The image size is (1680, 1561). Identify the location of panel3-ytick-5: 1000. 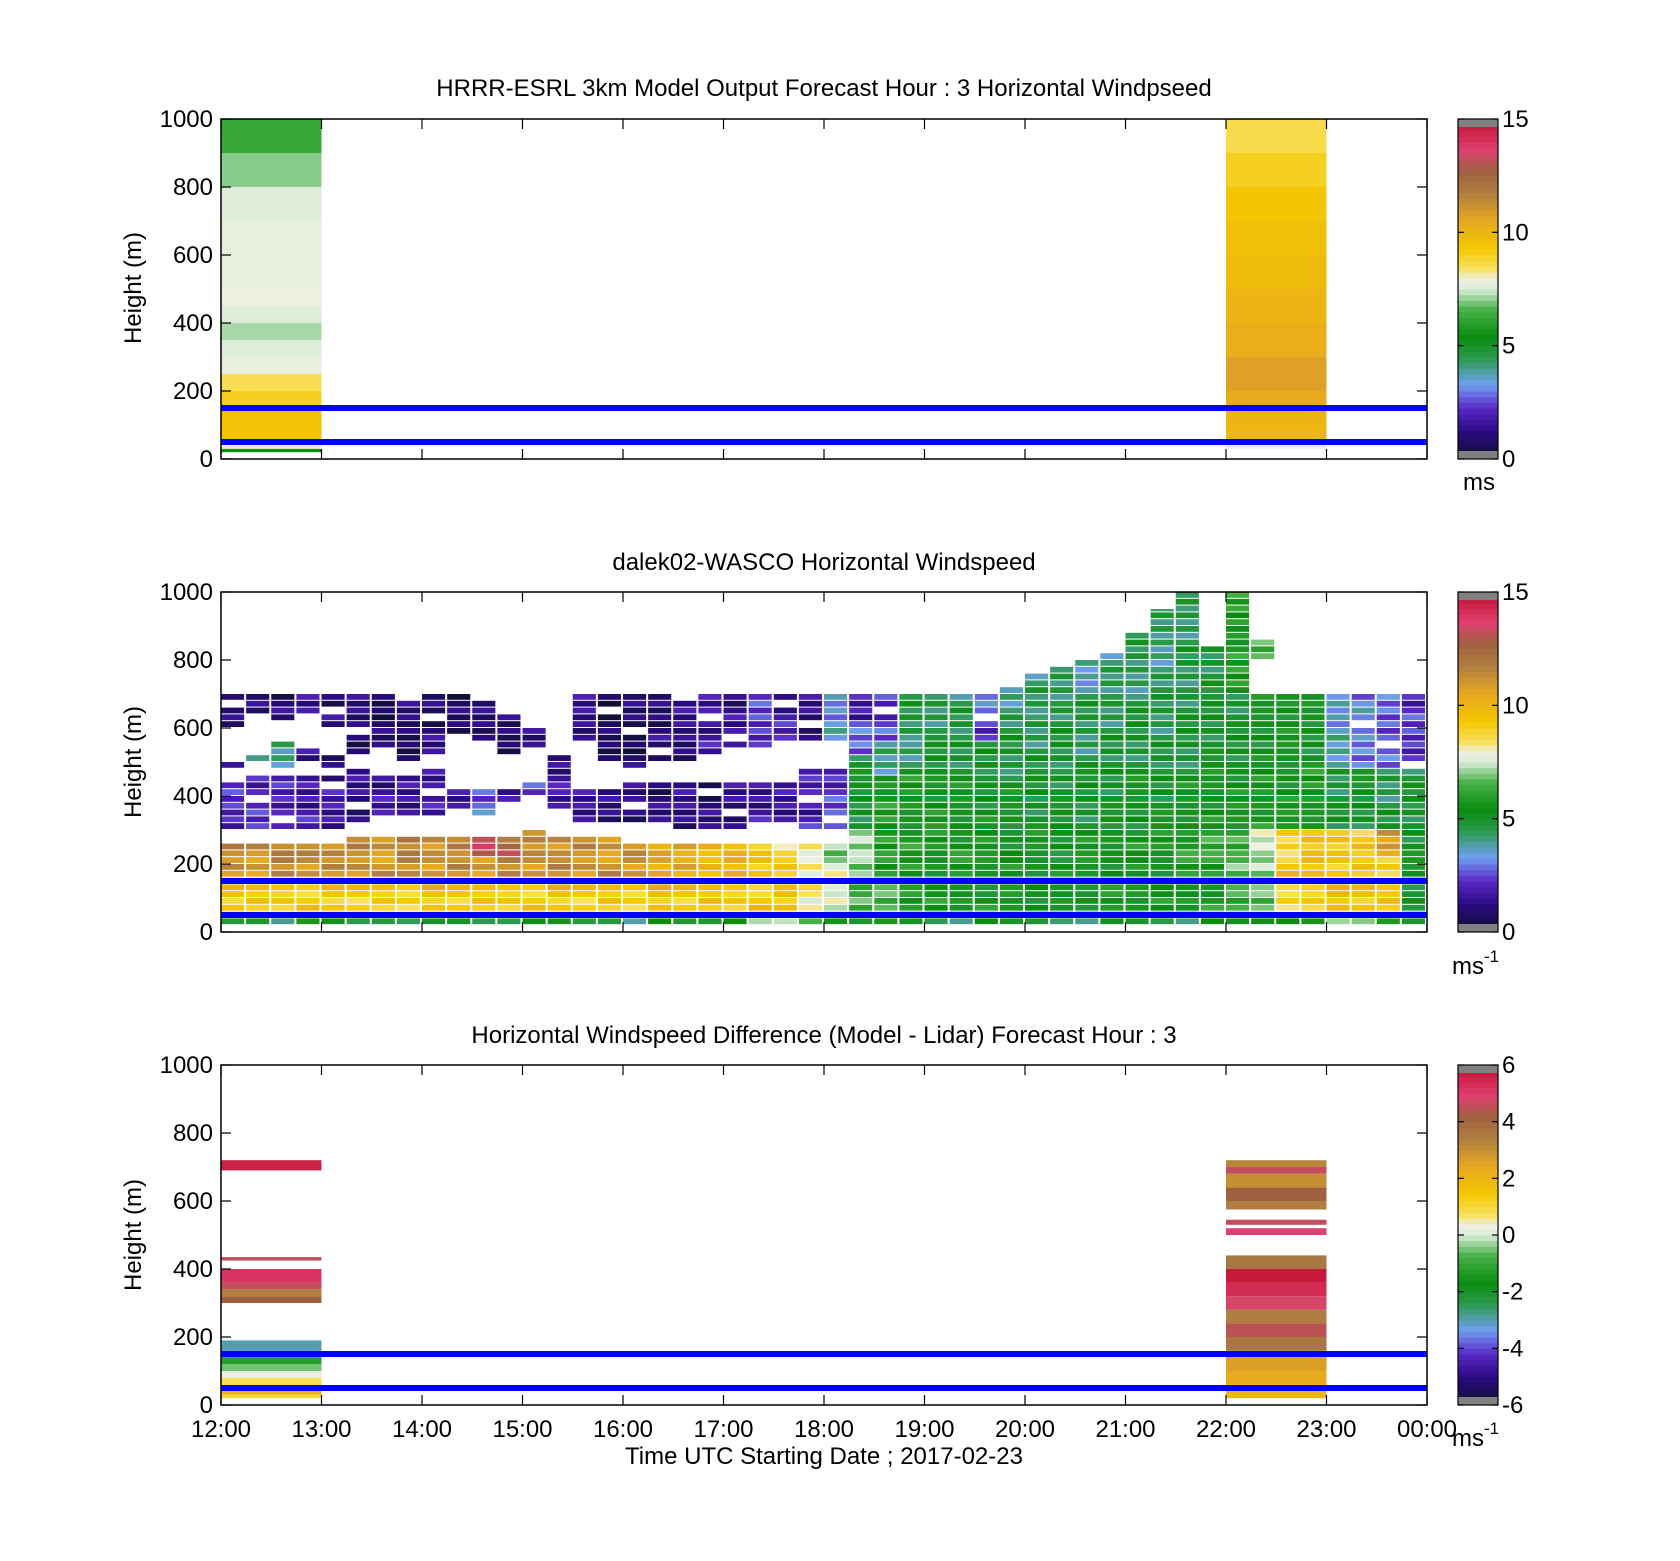
(186, 1065).